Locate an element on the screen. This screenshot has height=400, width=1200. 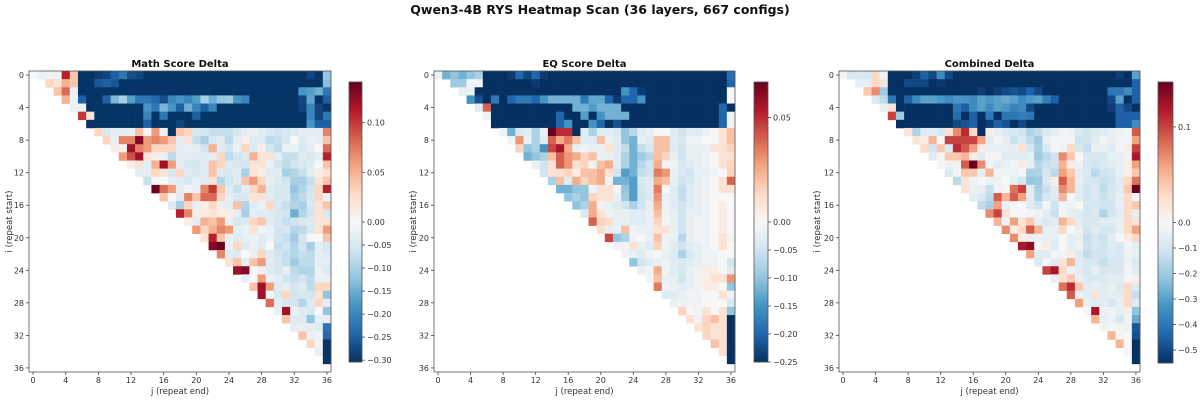
heatmap-cell-i18-j19 is located at coordinates (188, 221).